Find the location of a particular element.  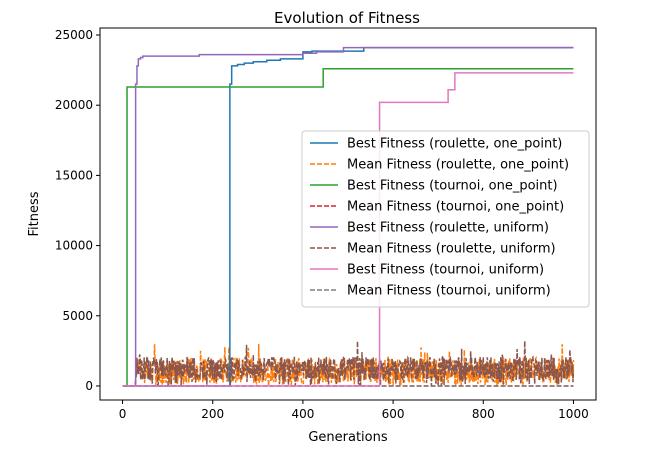

legend-entry-label: Mean Fitness (tournoi, uniform) is located at coordinates (449, 291).